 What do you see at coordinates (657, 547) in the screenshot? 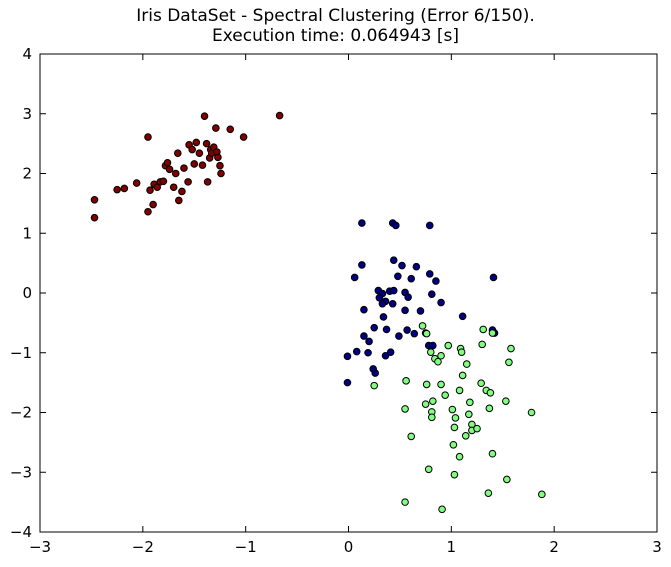
I see `x-tick-label: 3` at bounding box center [657, 547].